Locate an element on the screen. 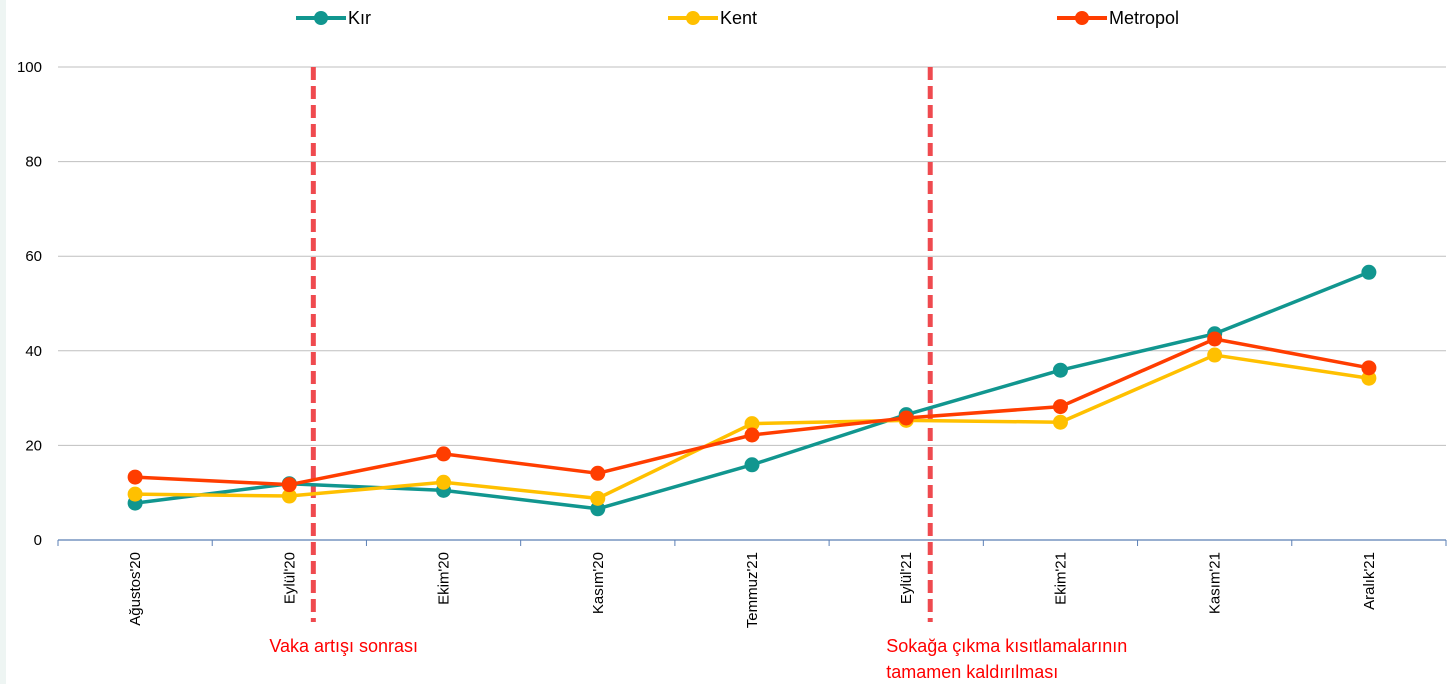 The width and height of the screenshot is (1448, 684). y-axis: 0 20 40 60 80 100 is located at coordinates (29, 304).